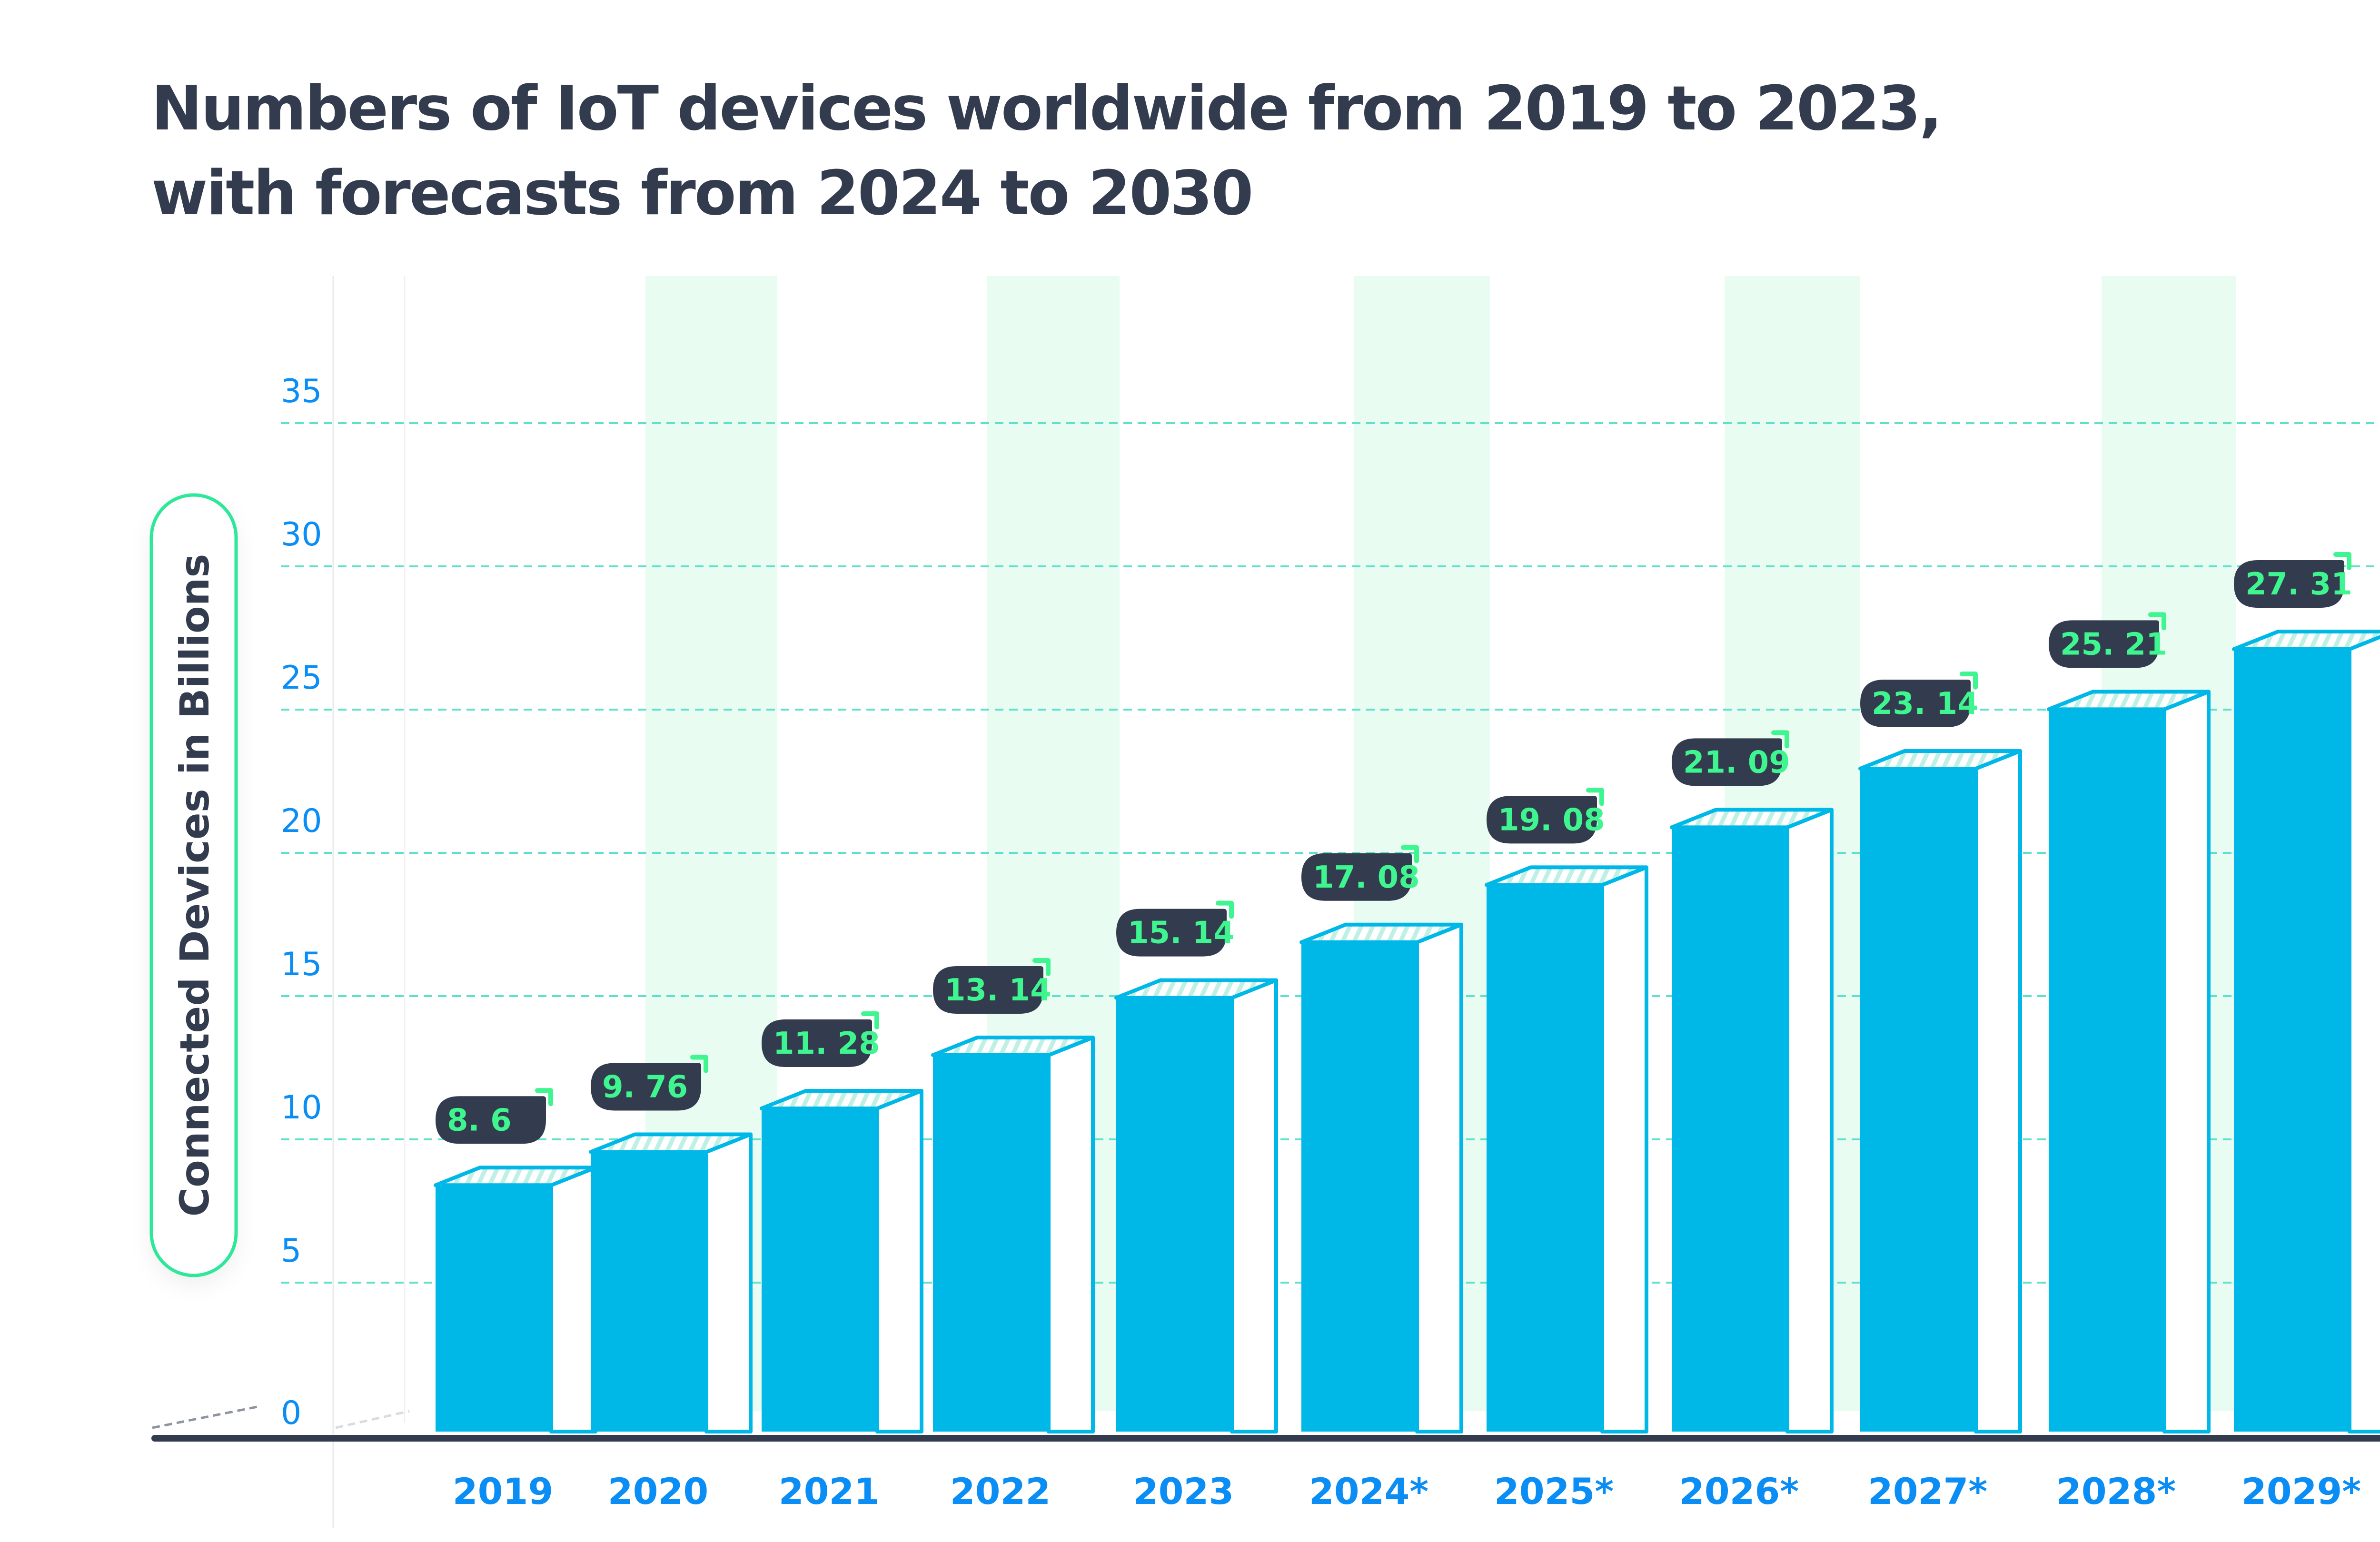 The image size is (2380, 1542). I want to click on x-tick-label: 2026*, so click(1739, 1491).